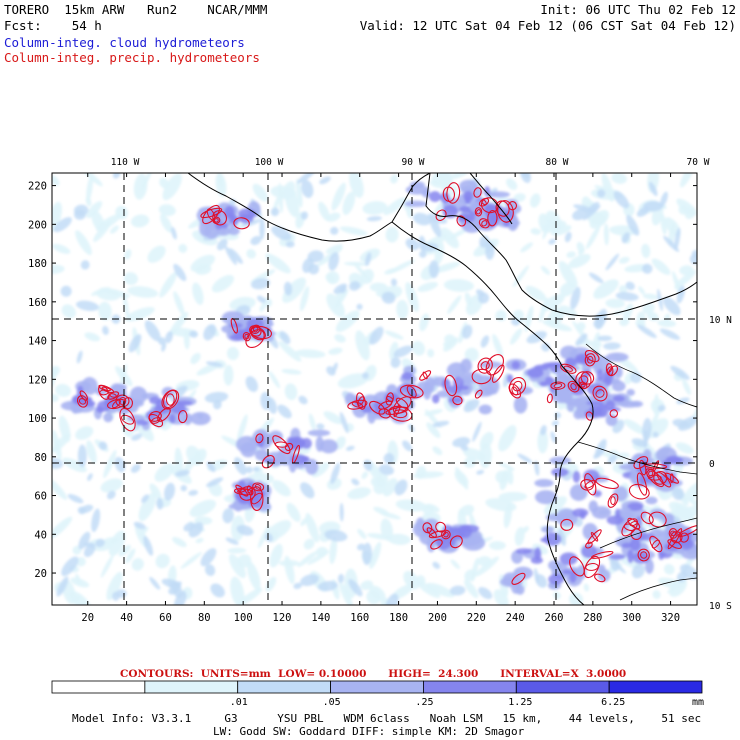 This screenshot has height=740, width=740. Describe the element at coordinates (515, 618) in the screenshot. I see `x-tick-label: 240` at that location.